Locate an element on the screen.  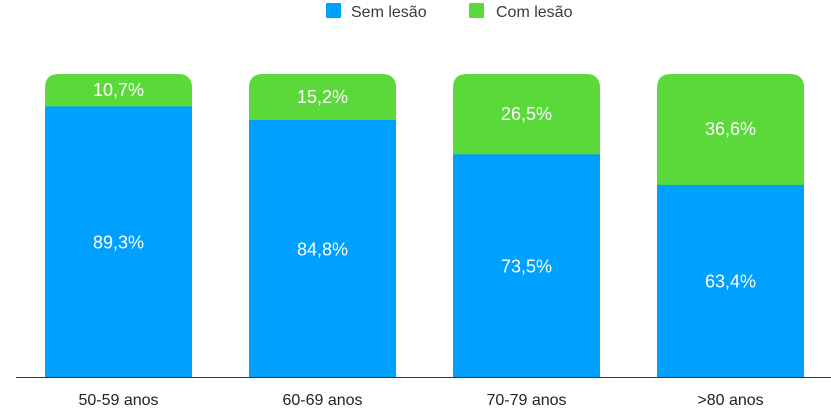
data-label-com-lesao-80-anos: 36,6% is located at coordinates (730, 129).